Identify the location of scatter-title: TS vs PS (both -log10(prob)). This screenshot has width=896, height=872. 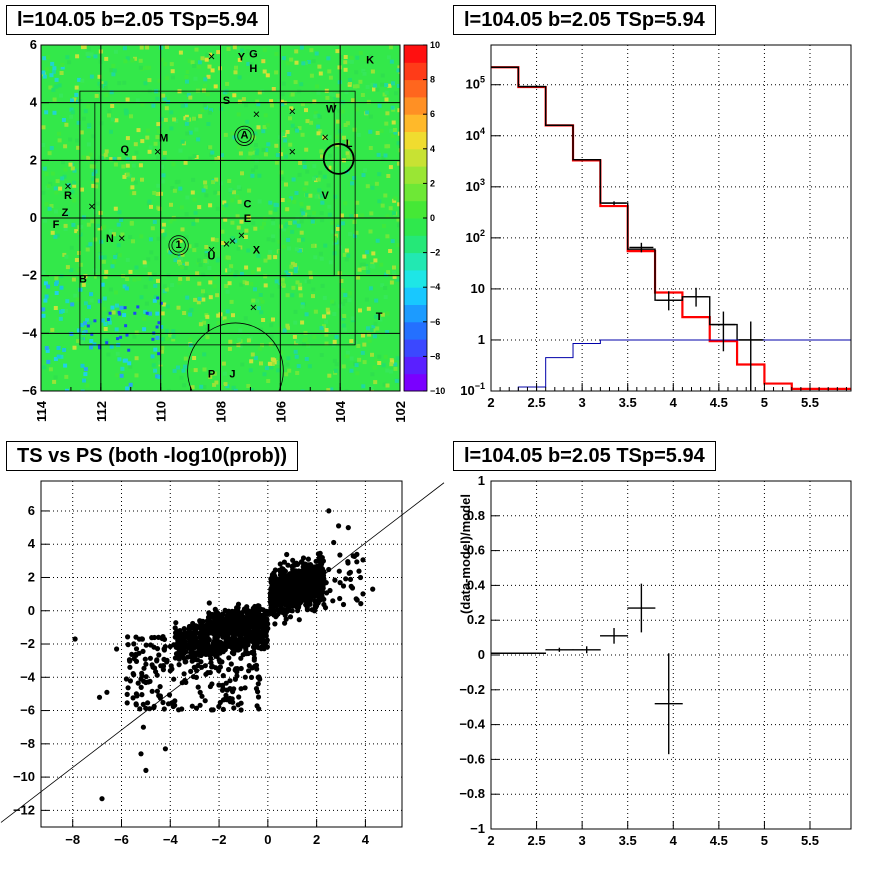
(152, 456).